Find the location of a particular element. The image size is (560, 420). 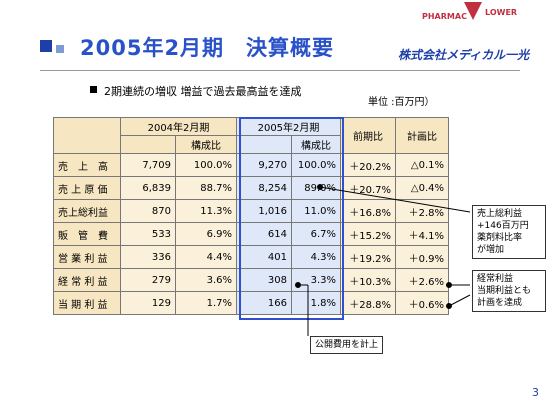

header-cell: 前期比 is located at coordinates (368, 135).